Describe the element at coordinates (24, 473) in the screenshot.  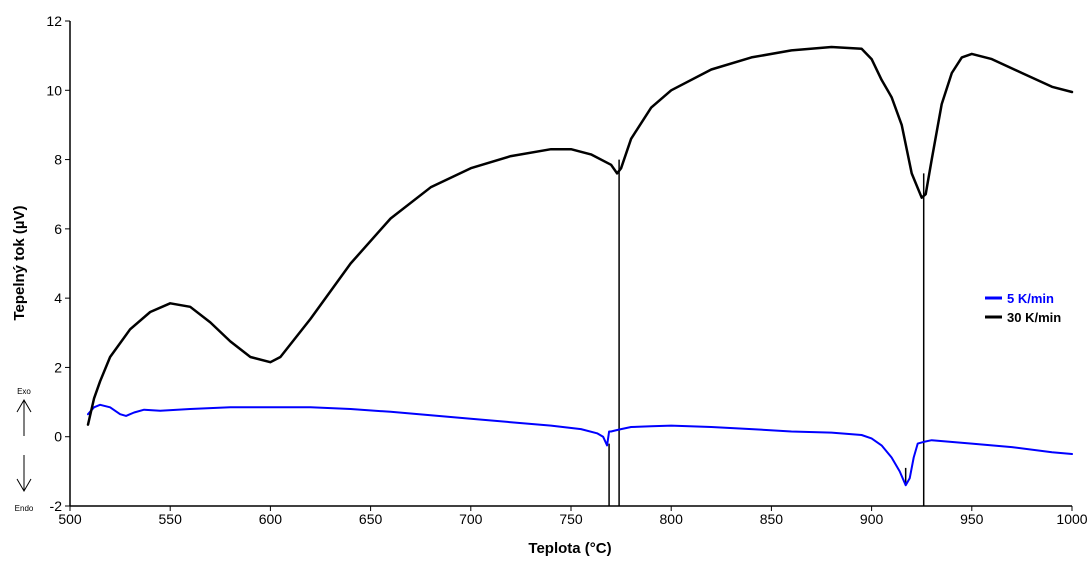
I see `arrow-down-icon` at that location.